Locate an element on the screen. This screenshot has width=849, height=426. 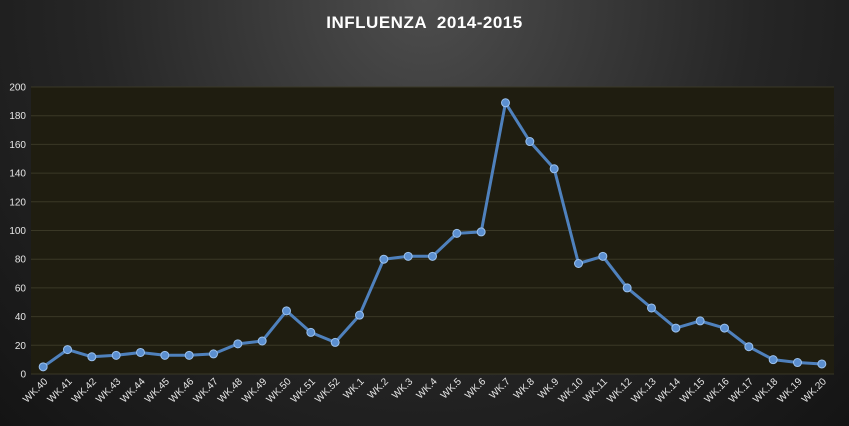
x-tick-label: WK.19 is located at coordinates (790, 390).